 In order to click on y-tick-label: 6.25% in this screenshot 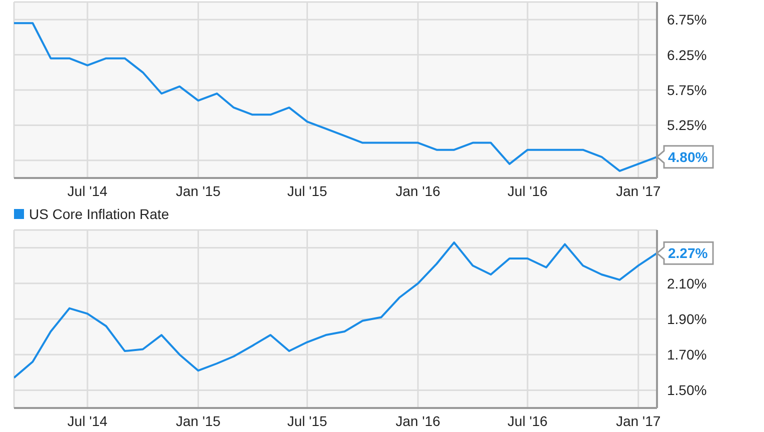, I will do `click(687, 54)`.